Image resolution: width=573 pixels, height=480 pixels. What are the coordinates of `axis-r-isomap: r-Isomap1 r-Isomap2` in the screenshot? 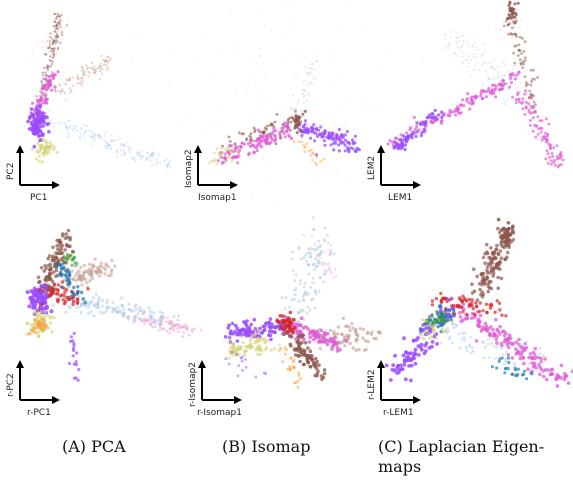 It's located at (215, 389).